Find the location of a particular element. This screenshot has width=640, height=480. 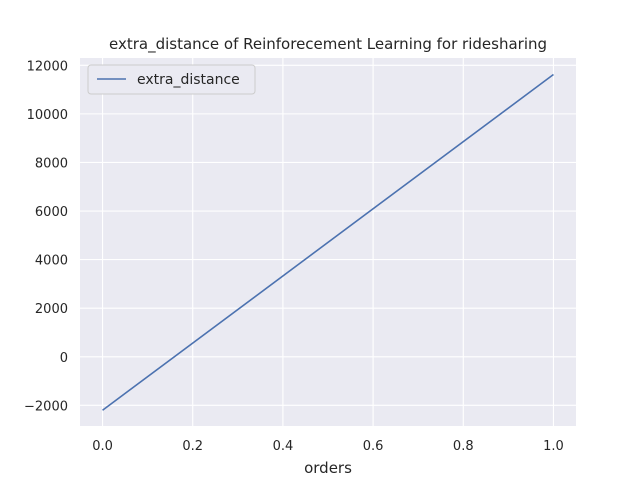

x-tick-label: 0.4 is located at coordinates (283, 446).